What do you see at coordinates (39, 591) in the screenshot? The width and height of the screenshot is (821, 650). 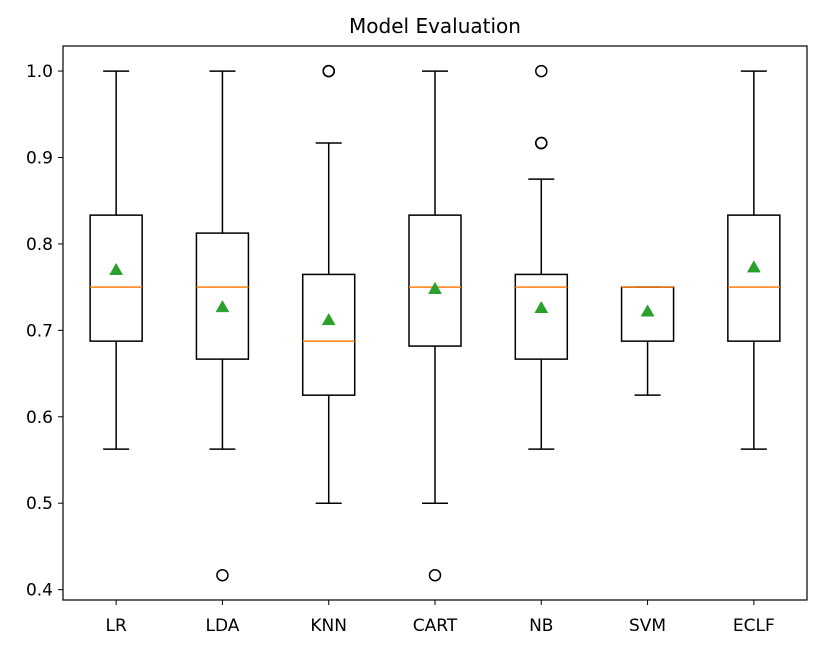 I see `y-tick-label: 0.4` at bounding box center [39, 591].